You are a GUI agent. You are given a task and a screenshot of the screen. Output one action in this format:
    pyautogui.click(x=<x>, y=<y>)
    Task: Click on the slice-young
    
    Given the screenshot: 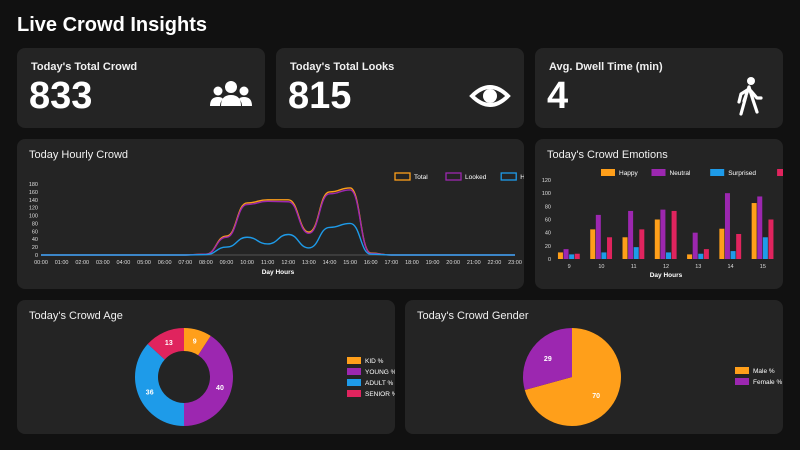 What is the action you would take?
    pyautogui.click(x=208, y=380)
    